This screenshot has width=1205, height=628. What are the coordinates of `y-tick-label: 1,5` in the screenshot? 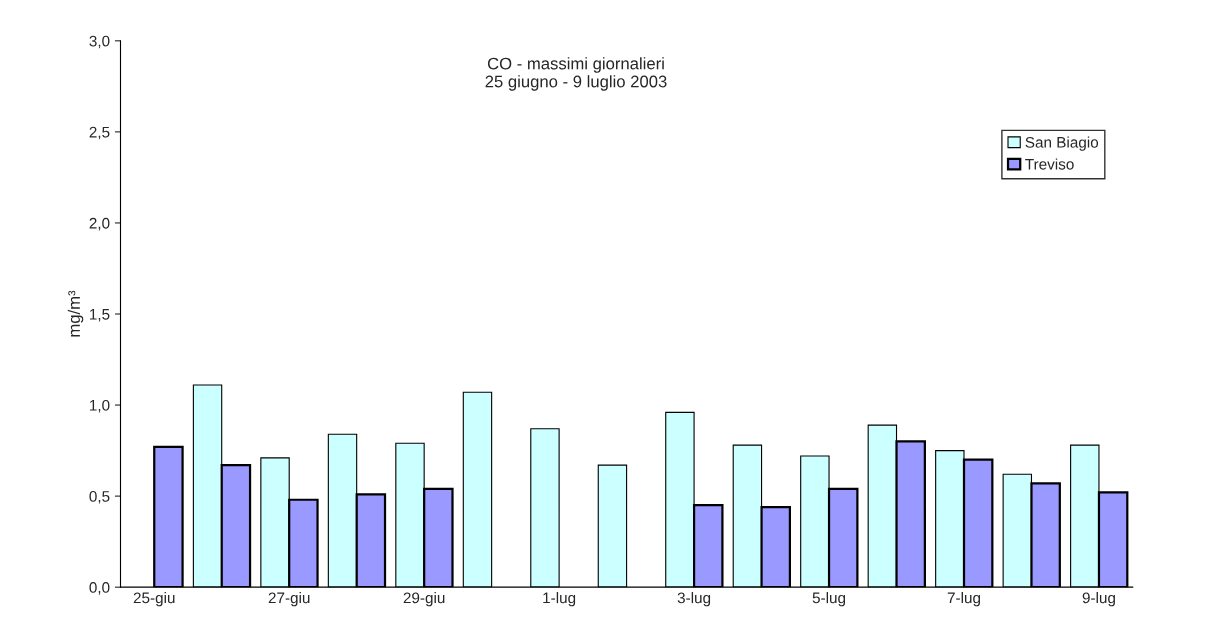 It's located at (100, 315).